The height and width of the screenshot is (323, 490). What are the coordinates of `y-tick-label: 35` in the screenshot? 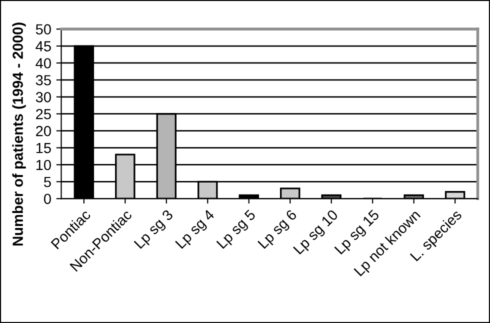 It's located at (43, 80).